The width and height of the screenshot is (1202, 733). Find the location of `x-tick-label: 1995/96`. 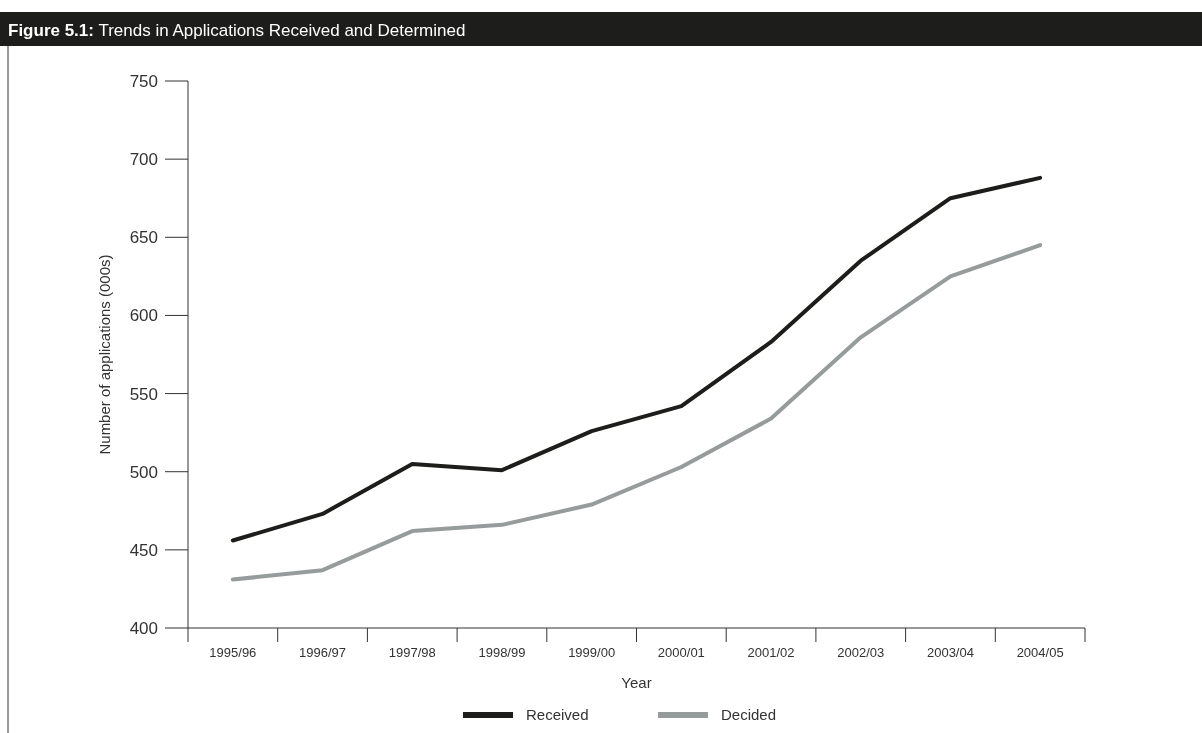

x-tick-label: 1995/96 is located at coordinates (233, 652).